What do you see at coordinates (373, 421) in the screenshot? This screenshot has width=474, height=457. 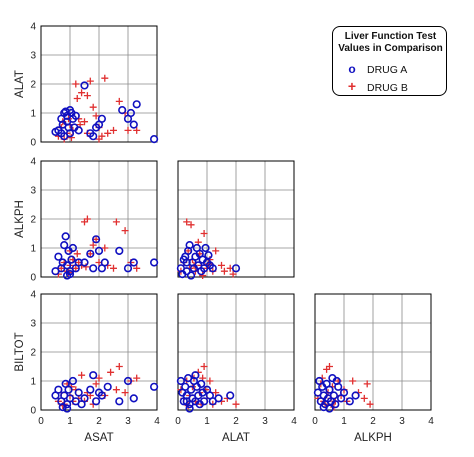 I see `x-tick-label: 2` at bounding box center [373, 421].